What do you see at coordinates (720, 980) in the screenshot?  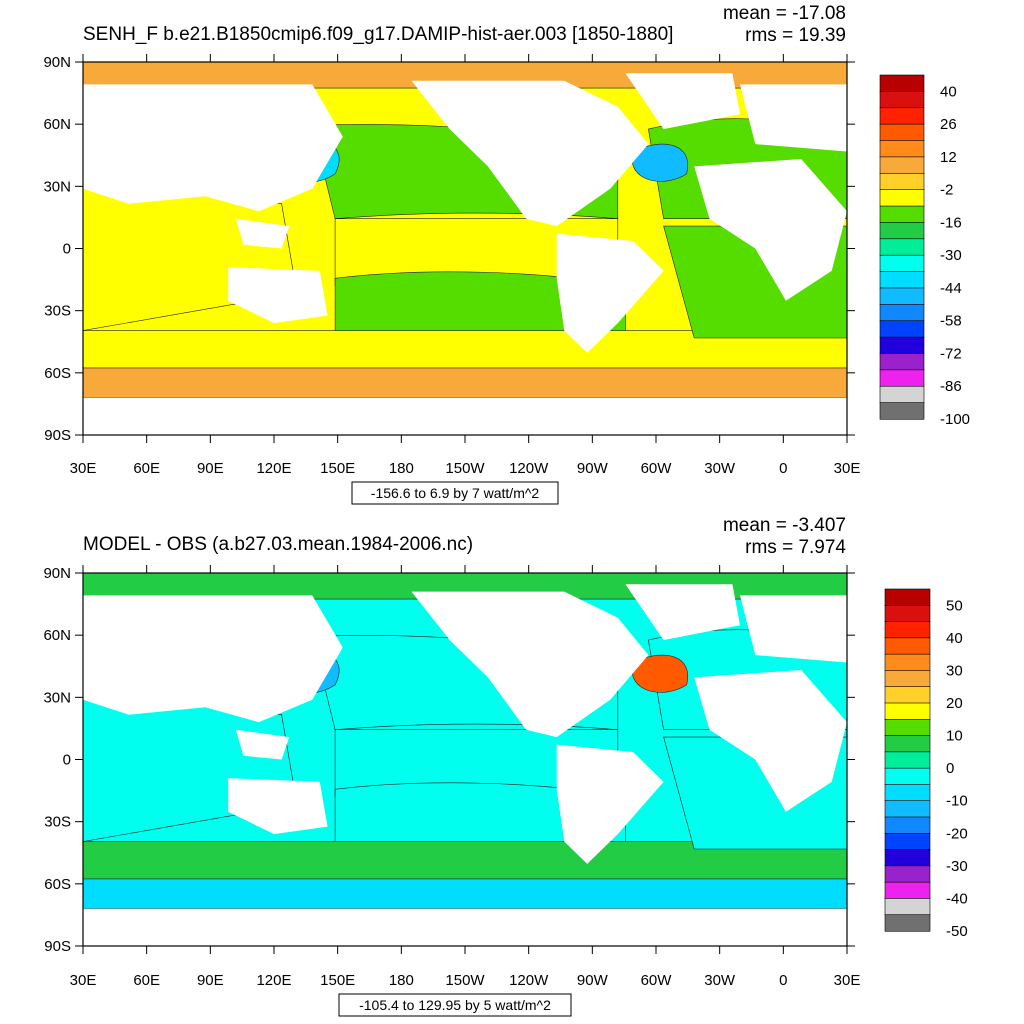 I see `lon-tick-label: 30W` at bounding box center [720, 980].